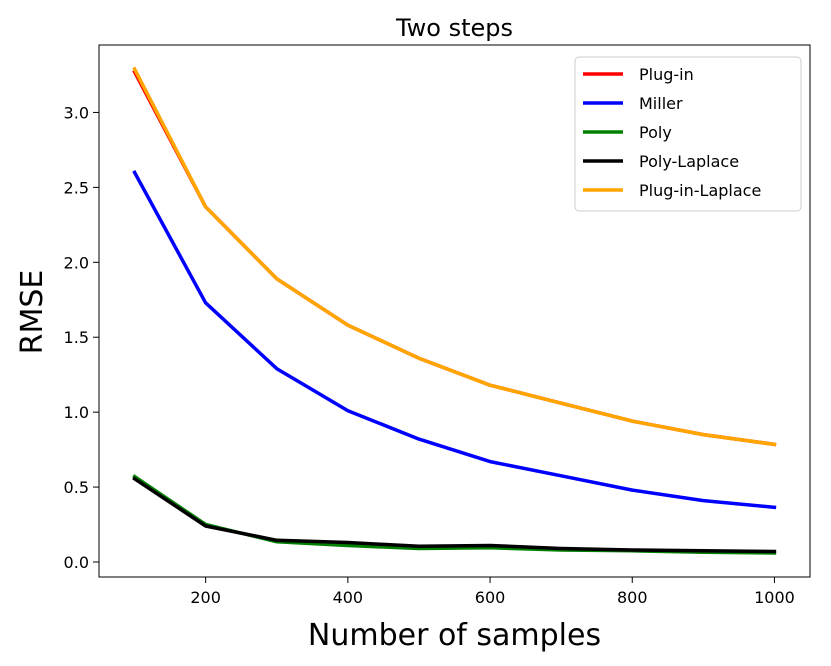 The width and height of the screenshot is (831, 666). I want to click on x-axis-label: Number of samples, so click(454, 635).